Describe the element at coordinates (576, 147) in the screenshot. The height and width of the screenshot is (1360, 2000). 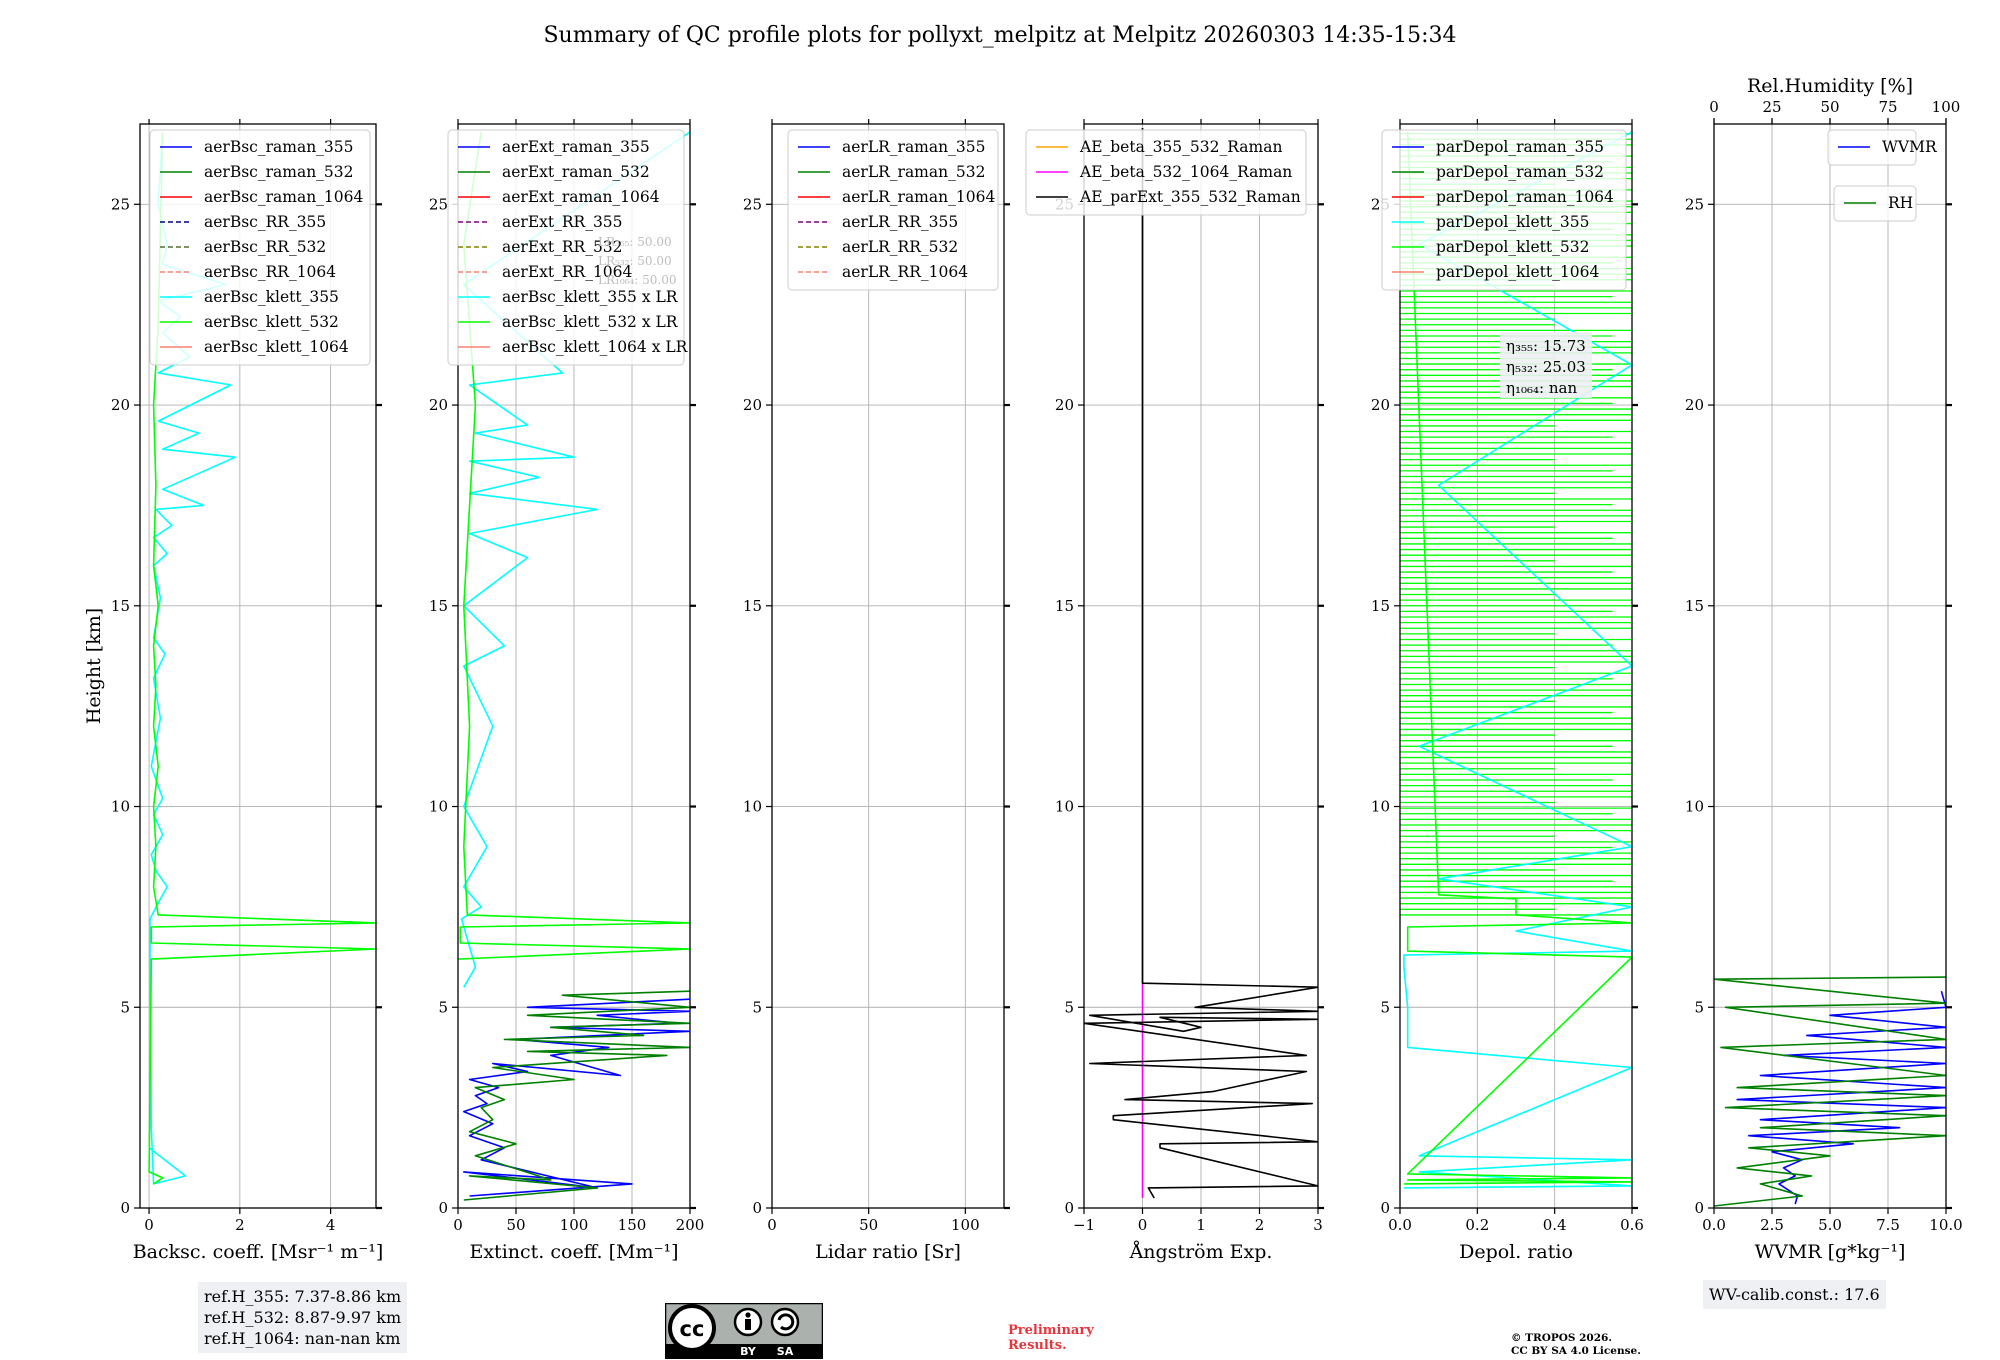
I see `legend-label: aerExt_raman_355` at that location.